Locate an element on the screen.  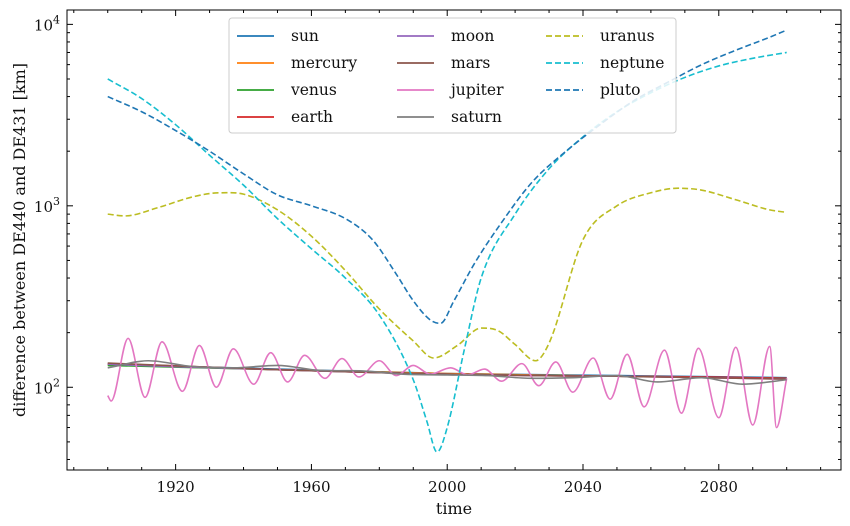
y-tick-label: 10³ is located at coordinates (47, 205).